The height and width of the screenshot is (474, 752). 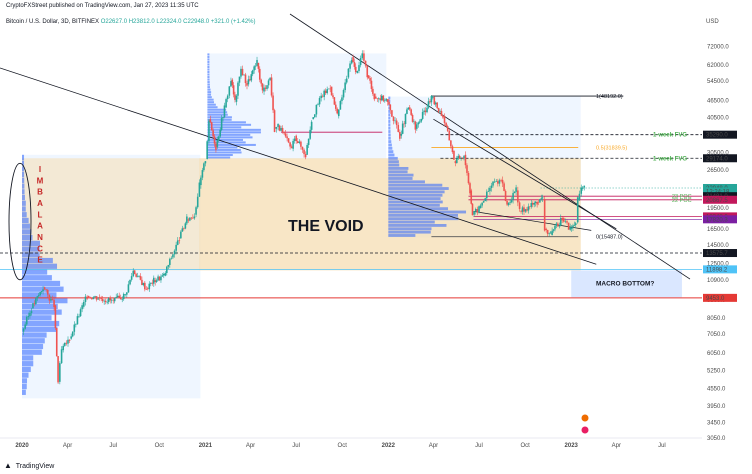 I want to click on y-tick-label: 30500.0, so click(x=718, y=154).